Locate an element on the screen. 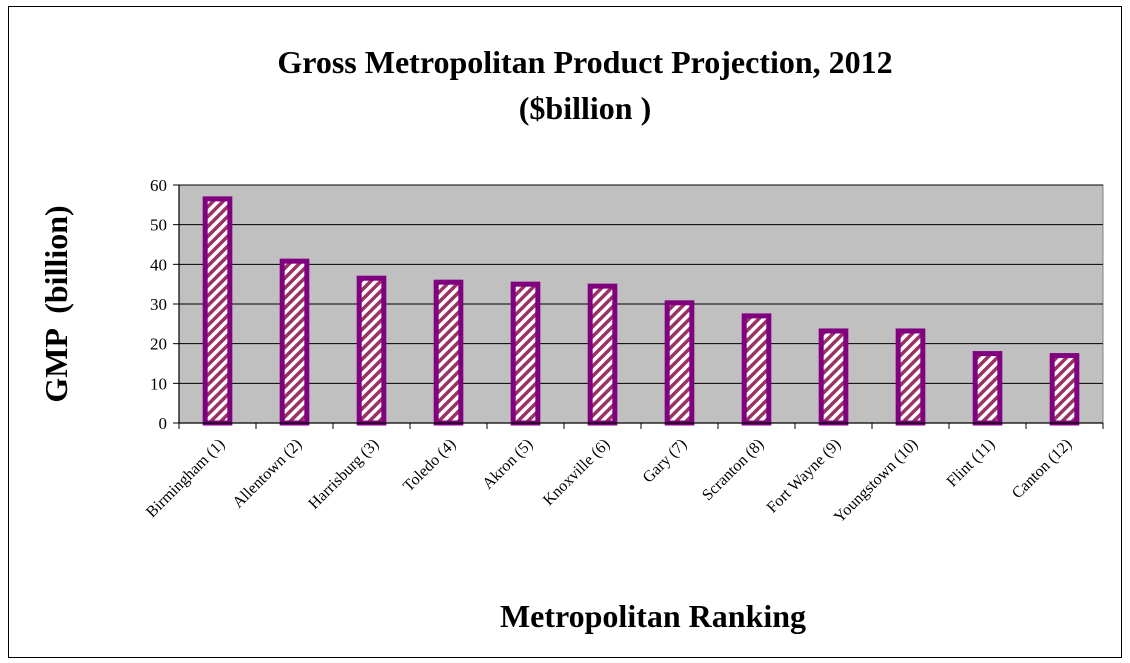 This screenshot has width=1130, height=663. x-tick-label: Knoxville (6) is located at coordinates (576, 472).